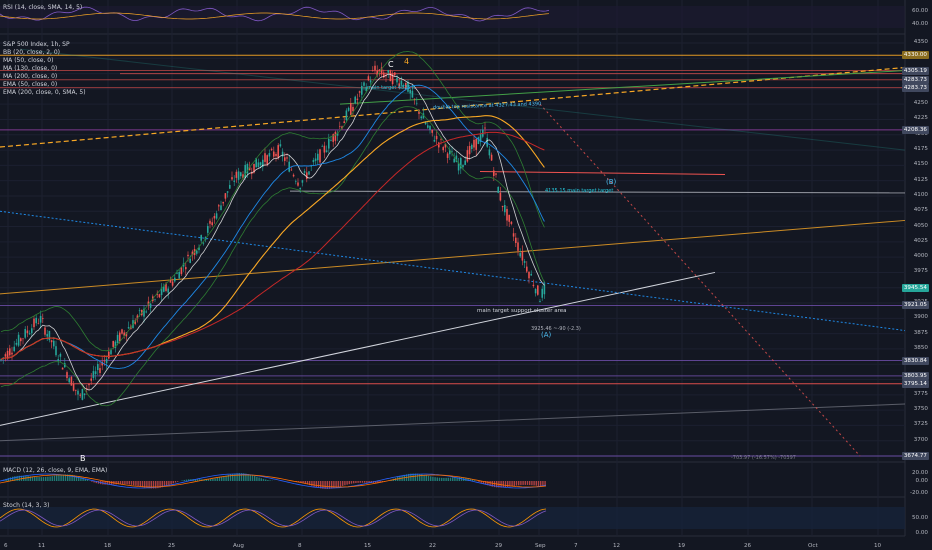  I want to click on pane-axis-tick: 0.00, so click(921, 533).